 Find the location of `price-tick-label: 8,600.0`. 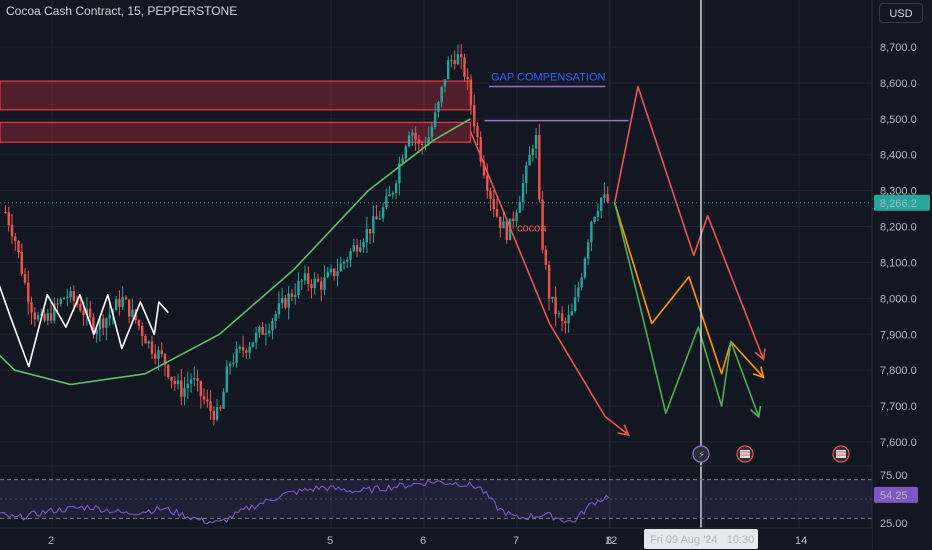

price-tick-label: 8,600.0 is located at coordinates (898, 84).